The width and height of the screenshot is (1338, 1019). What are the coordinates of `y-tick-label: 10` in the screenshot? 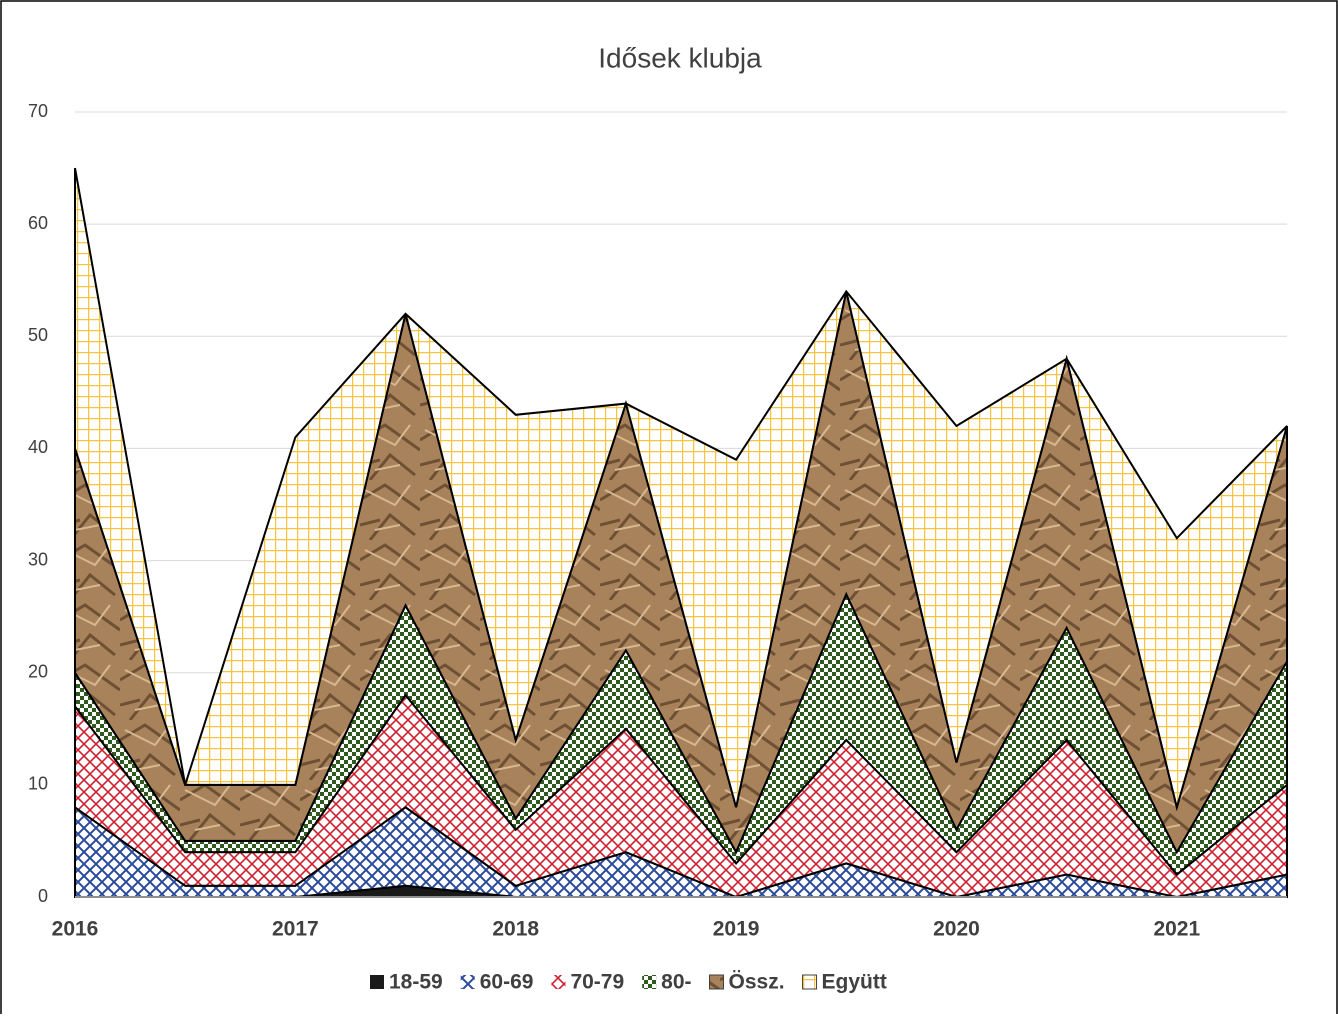 It's located at (38, 784).